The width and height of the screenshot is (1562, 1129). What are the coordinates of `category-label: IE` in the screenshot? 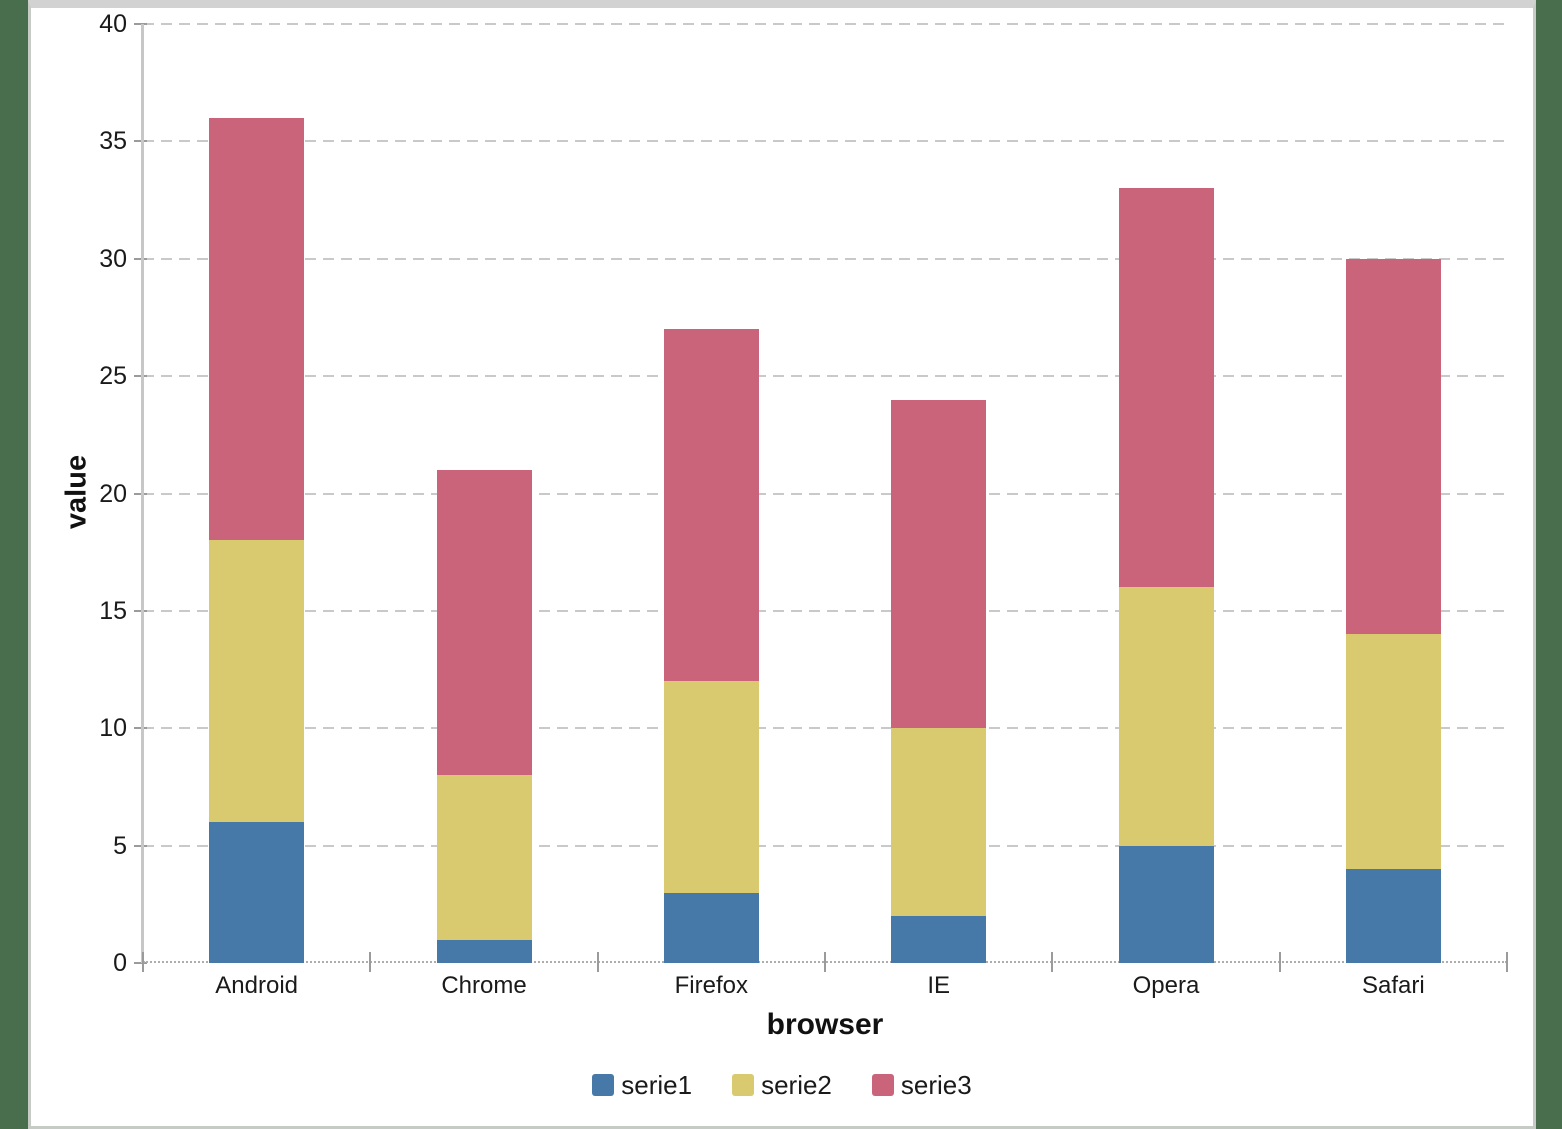 It's located at (938, 985).